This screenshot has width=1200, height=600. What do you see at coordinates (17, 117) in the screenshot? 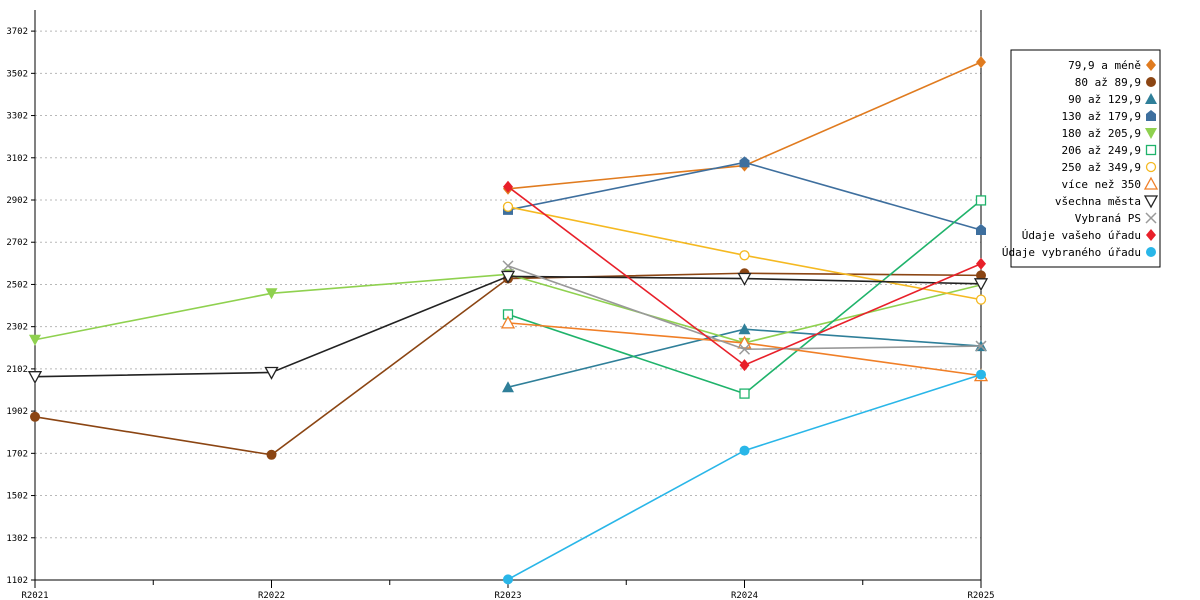
I see `y-tick-label: 3302` at bounding box center [17, 117].